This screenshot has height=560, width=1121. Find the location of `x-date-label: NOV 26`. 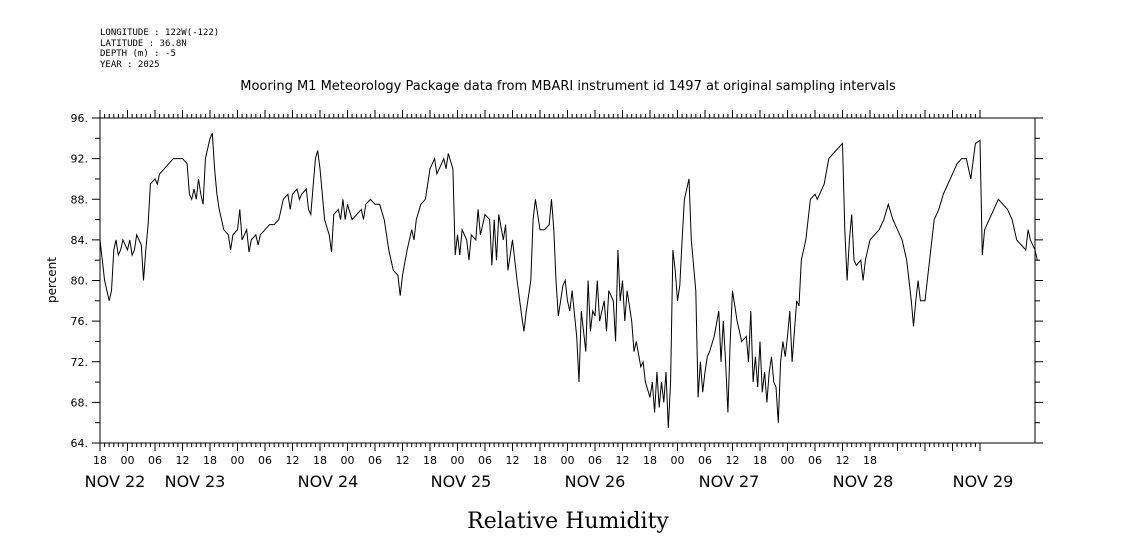

x-date-label: NOV 26 is located at coordinates (595, 481).